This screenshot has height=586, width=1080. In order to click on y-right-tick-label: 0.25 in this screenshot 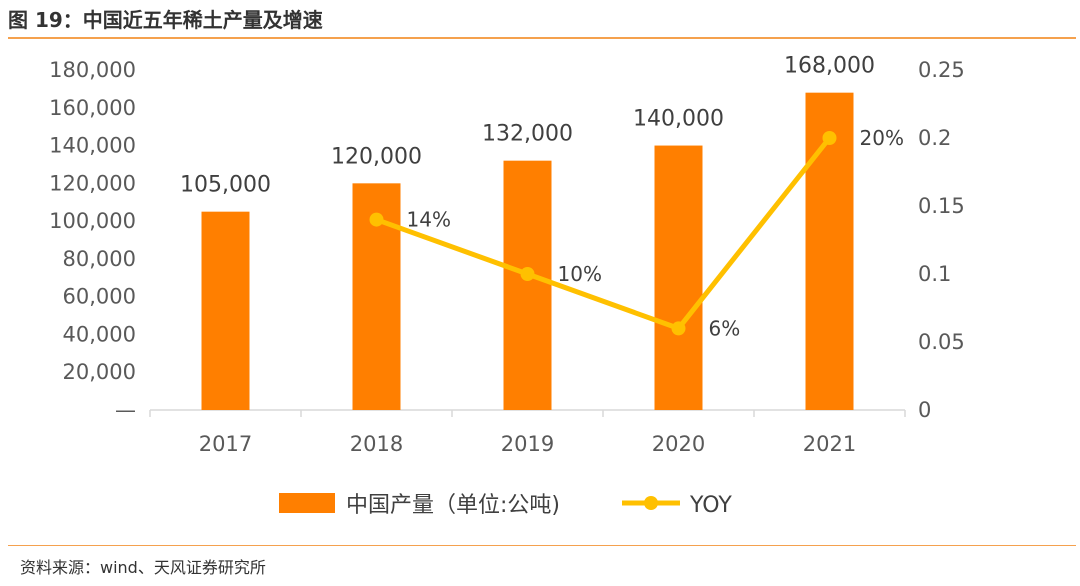, I will do `click(941, 70)`.